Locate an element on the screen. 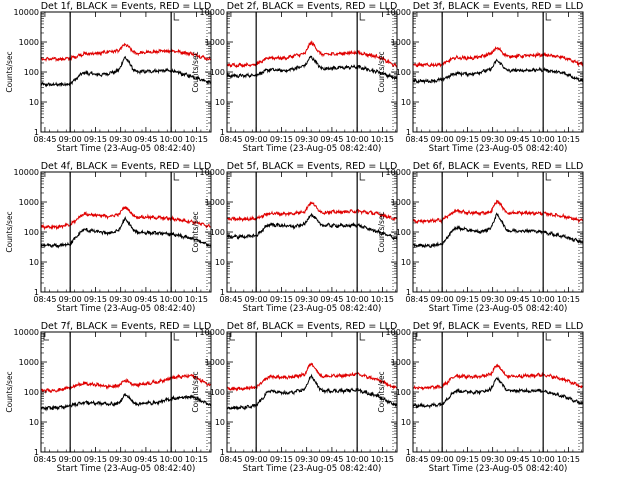 The image size is (640, 480). panel-title: Det 5f, BLACK = Events, RED = LLD is located at coordinates (312, 166).